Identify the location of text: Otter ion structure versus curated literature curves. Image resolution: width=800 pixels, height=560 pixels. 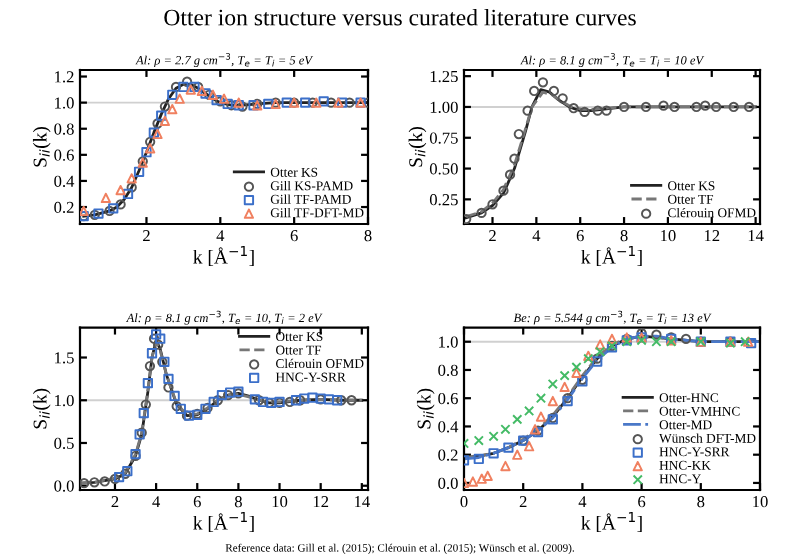
(400, 17).